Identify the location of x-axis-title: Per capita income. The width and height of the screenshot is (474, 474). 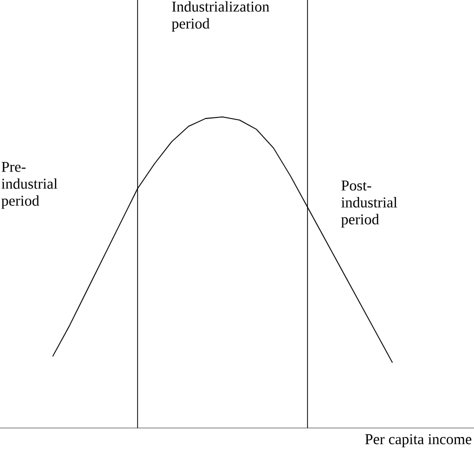
(418, 441).